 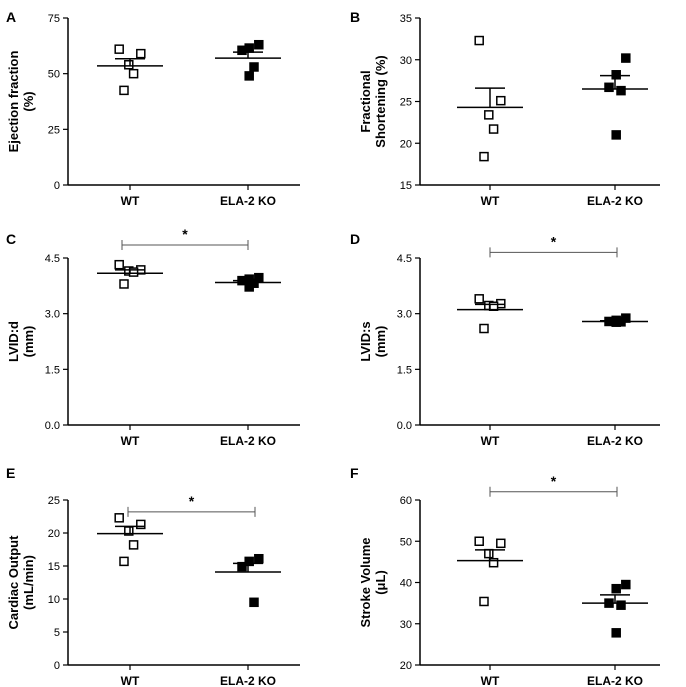 What do you see at coordinates (406, 542) in the screenshot?
I see `y-tick-label: 50` at bounding box center [406, 542].